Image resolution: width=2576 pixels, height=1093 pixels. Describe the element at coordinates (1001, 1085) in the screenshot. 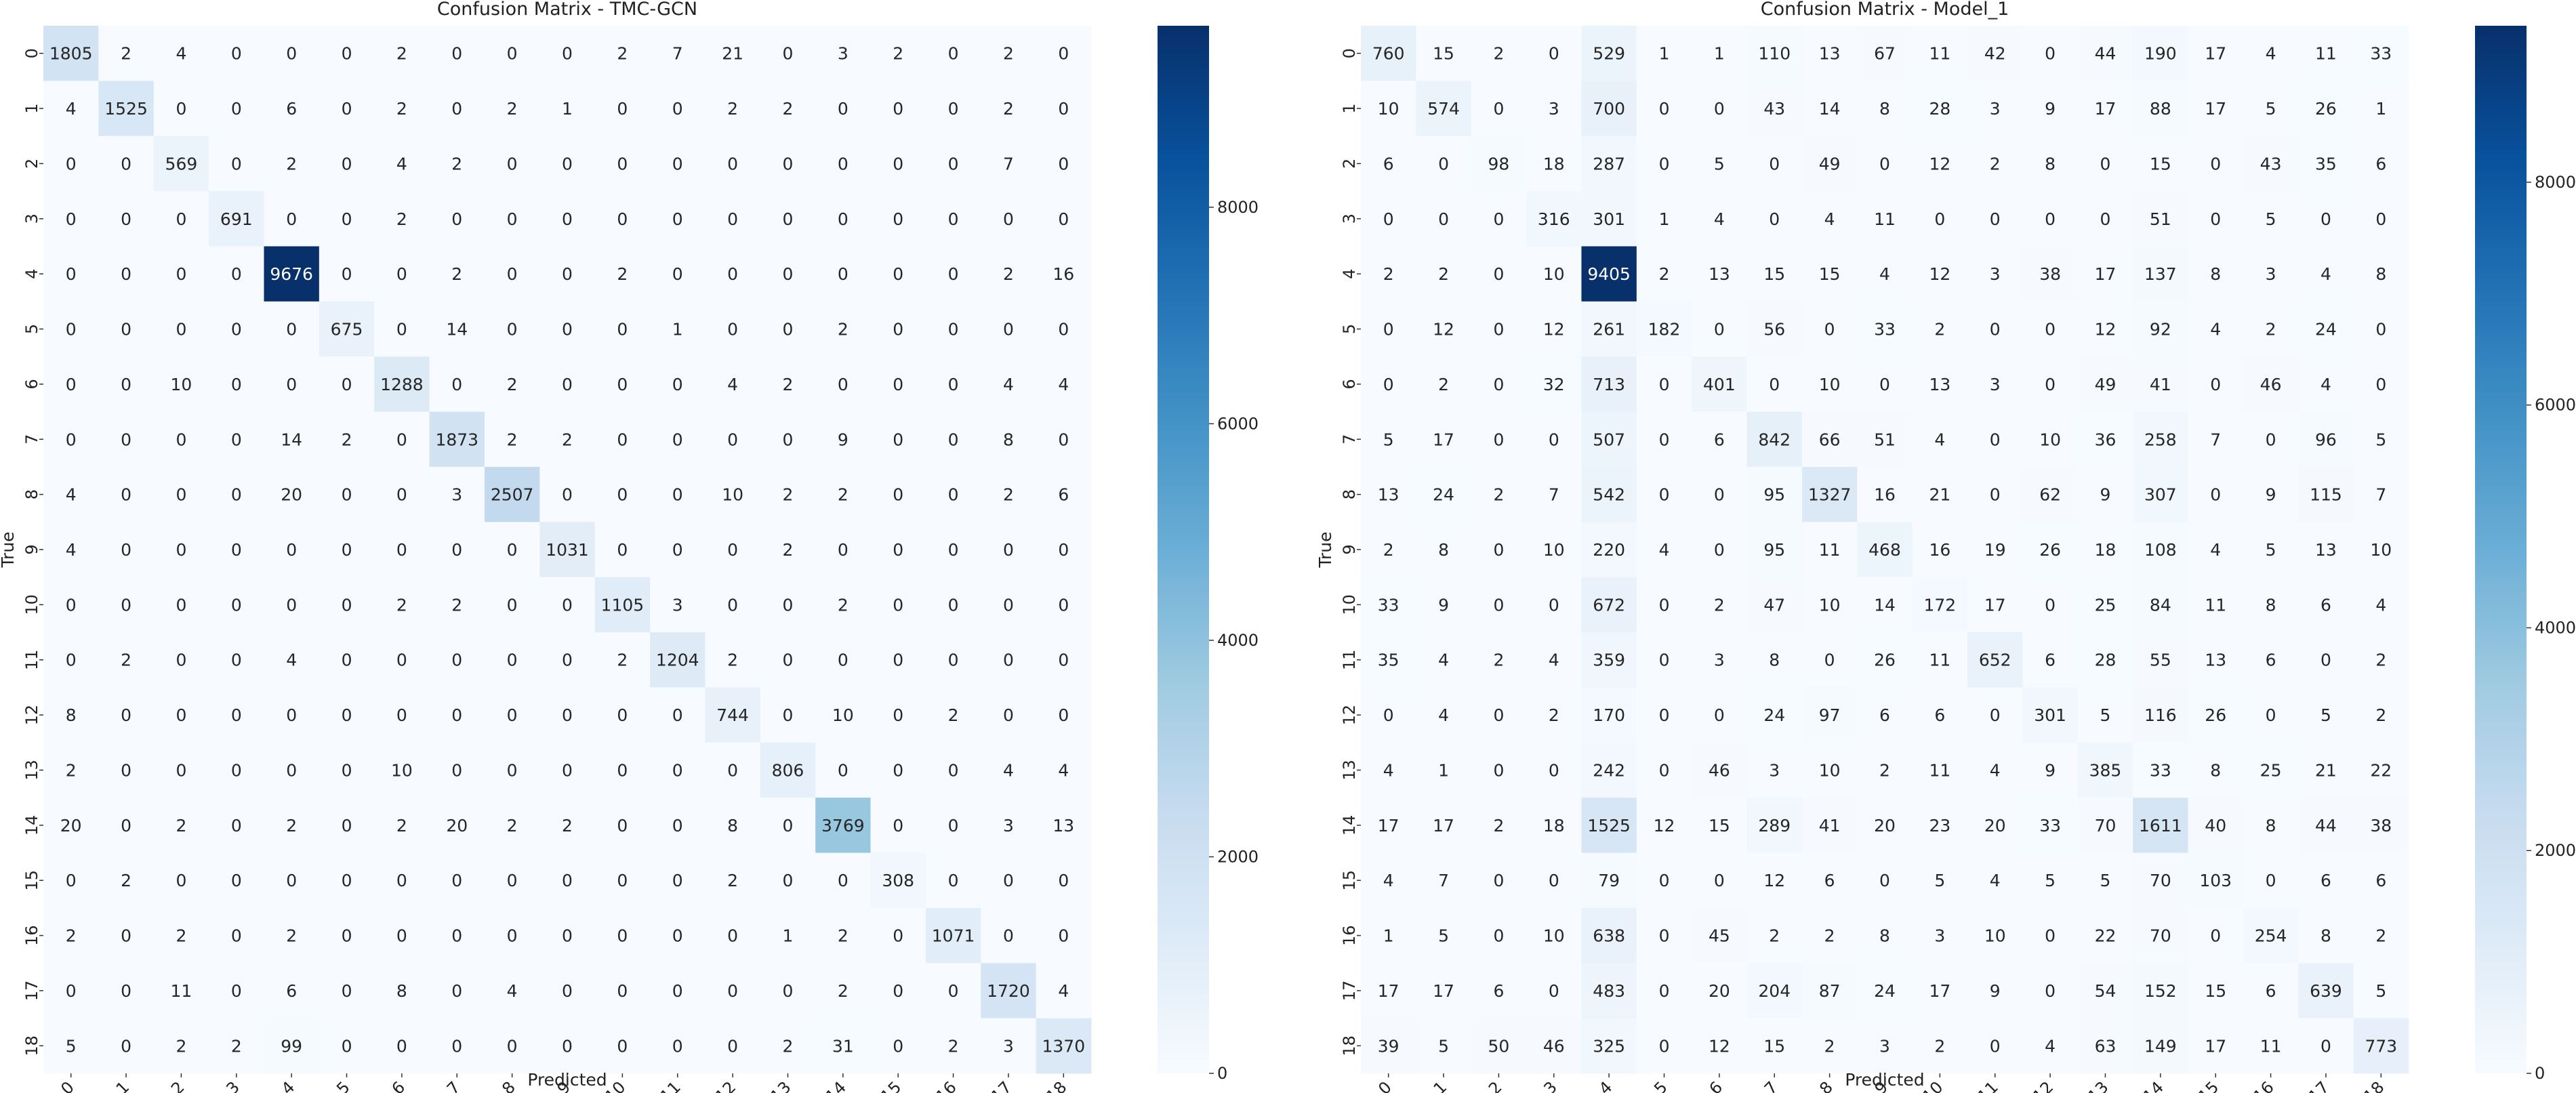

I see `x-tick-label: 17` at that location.